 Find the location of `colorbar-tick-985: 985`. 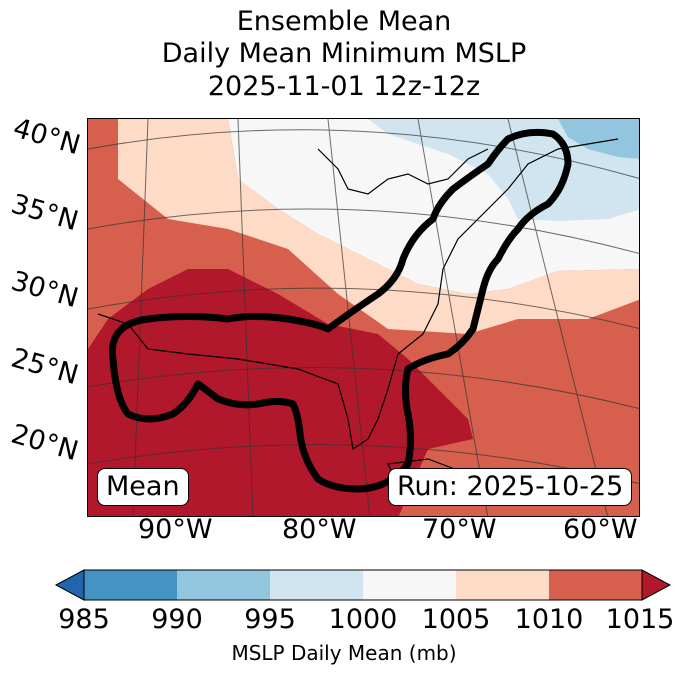

colorbar-tick-985: 985 is located at coordinates (84, 619).